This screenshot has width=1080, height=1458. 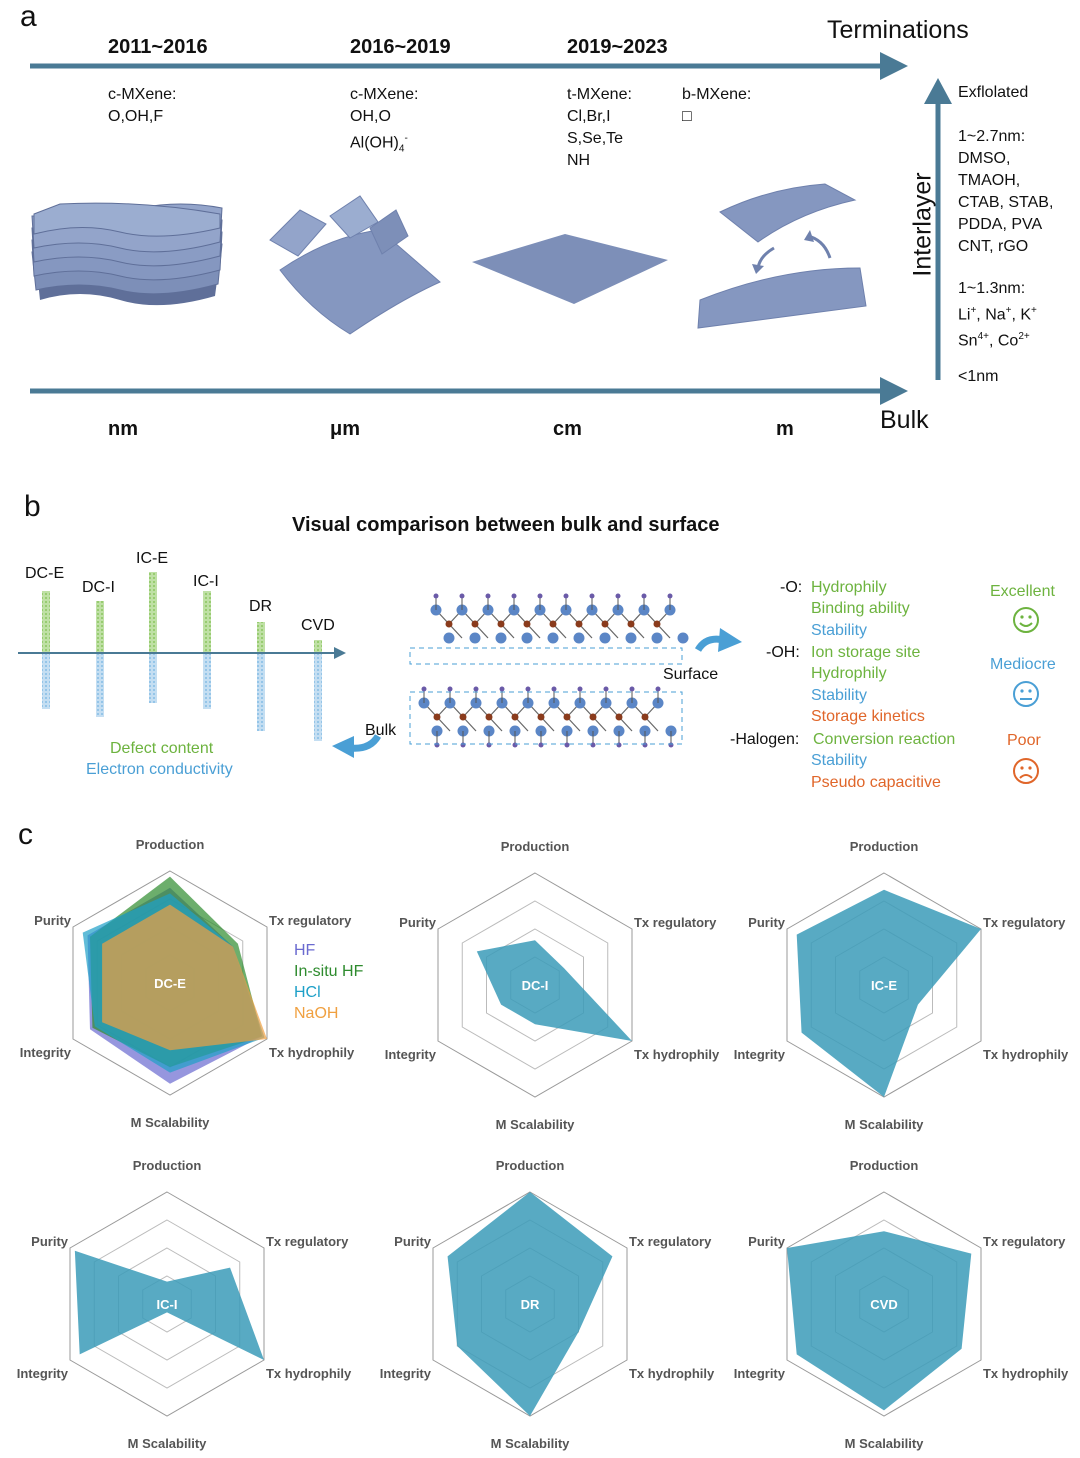 What do you see at coordinates (162, 748) in the screenshot?
I see `defect-content-label: Defect content` at bounding box center [162, 748].